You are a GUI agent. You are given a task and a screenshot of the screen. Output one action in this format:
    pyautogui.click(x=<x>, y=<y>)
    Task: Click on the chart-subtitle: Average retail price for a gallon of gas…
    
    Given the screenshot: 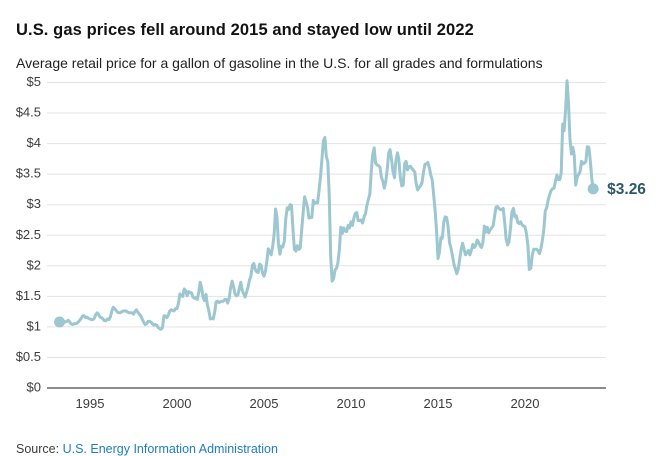 What is the action you would take?
    pyautogui.click(x=279, y=63)
    